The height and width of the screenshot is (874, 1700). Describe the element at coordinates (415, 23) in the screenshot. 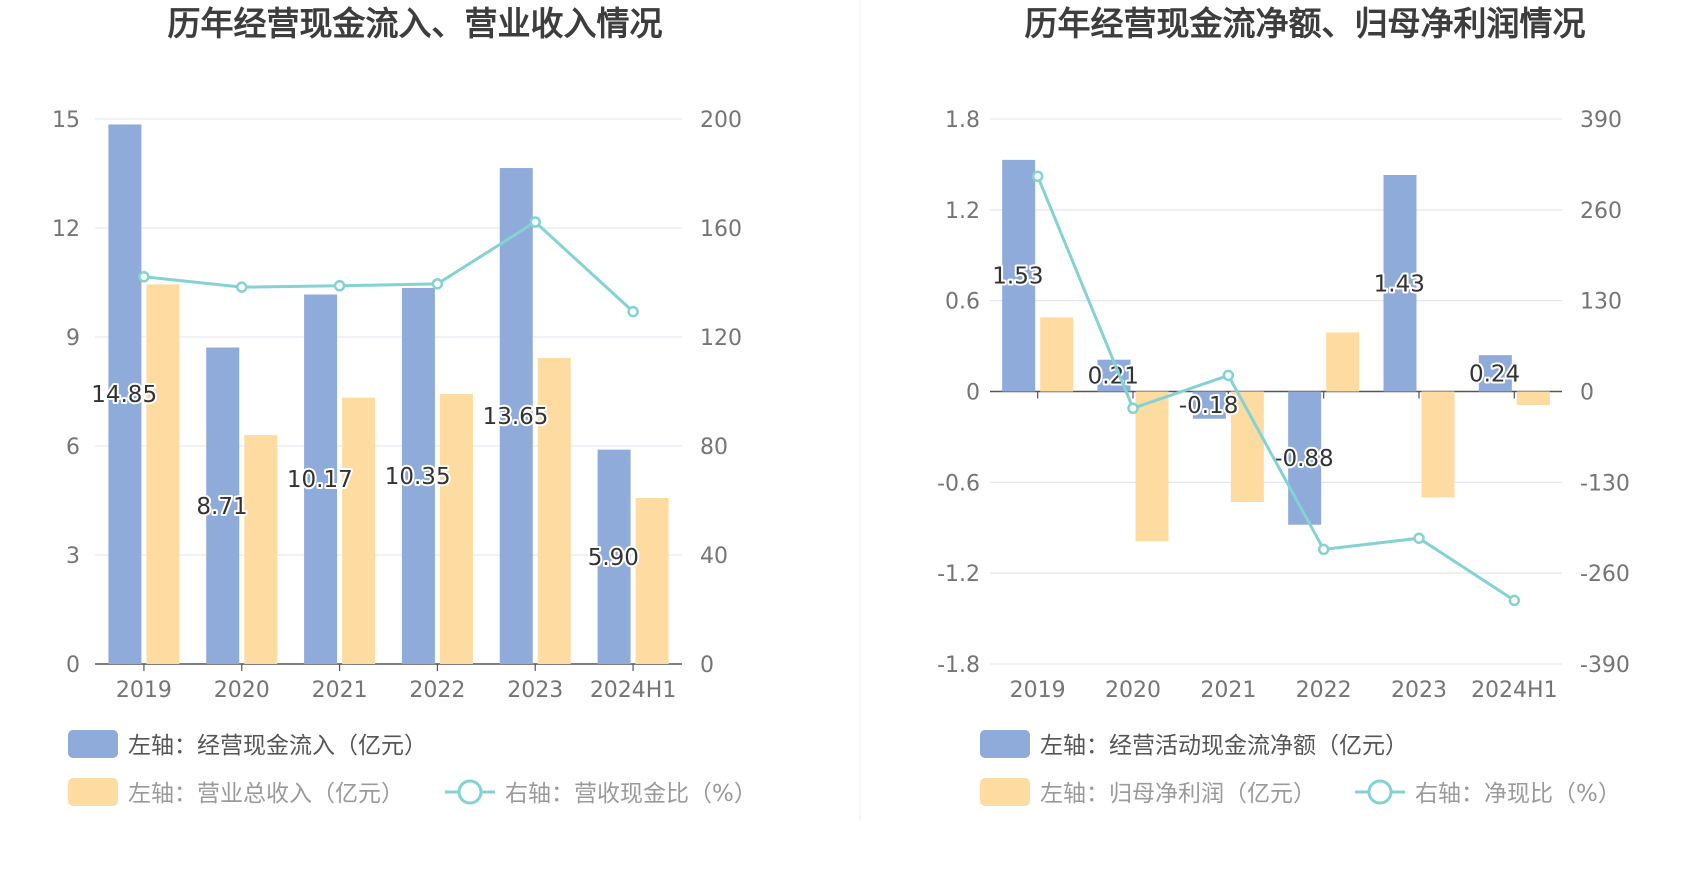

I see `chart-title: 历年经营现金流入、营业收入情况` at that location.